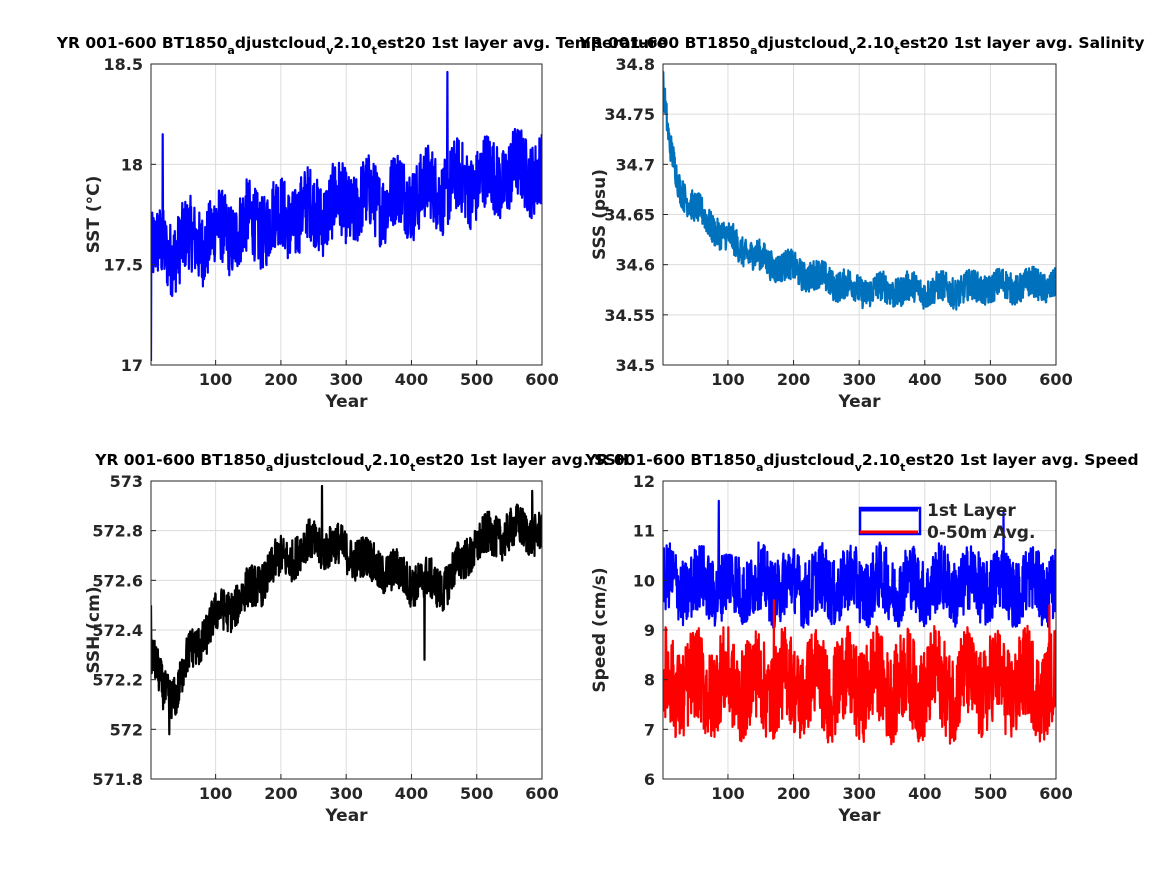 The height and width of the screenshot is (875, 1167). I want to click on legend-label: 1st Layer, so click(971, 511).